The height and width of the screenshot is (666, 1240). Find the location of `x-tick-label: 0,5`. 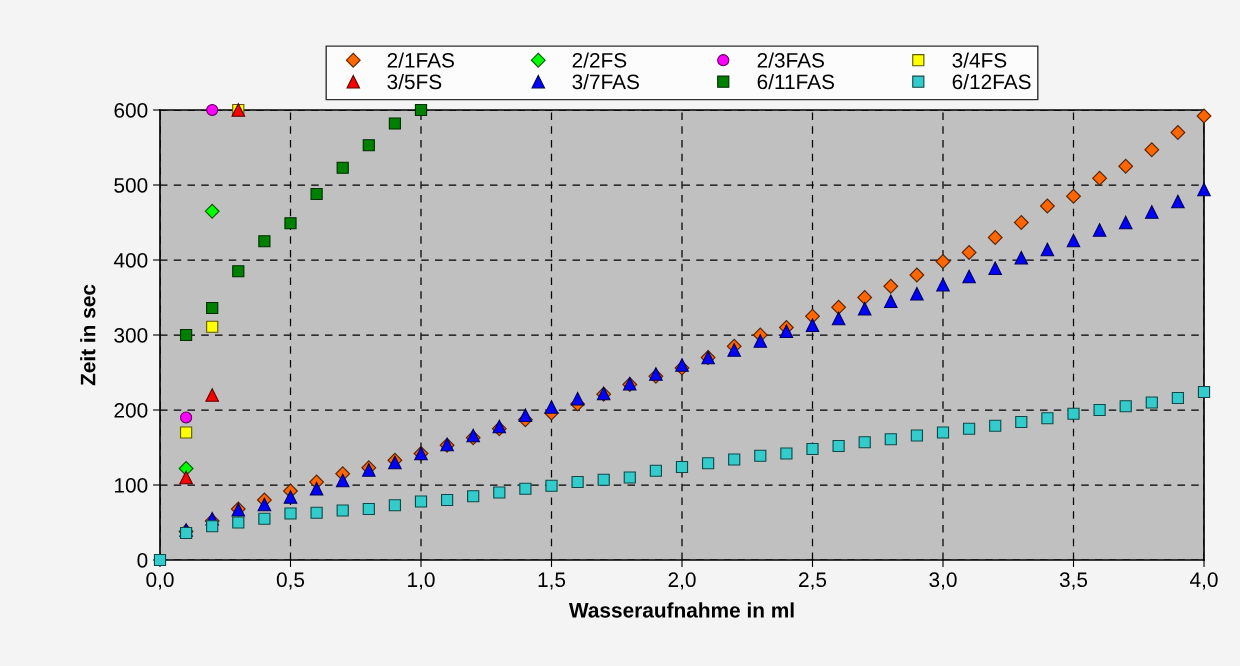

x-tick-label: 0,5 is located at coordinates (290, 581).